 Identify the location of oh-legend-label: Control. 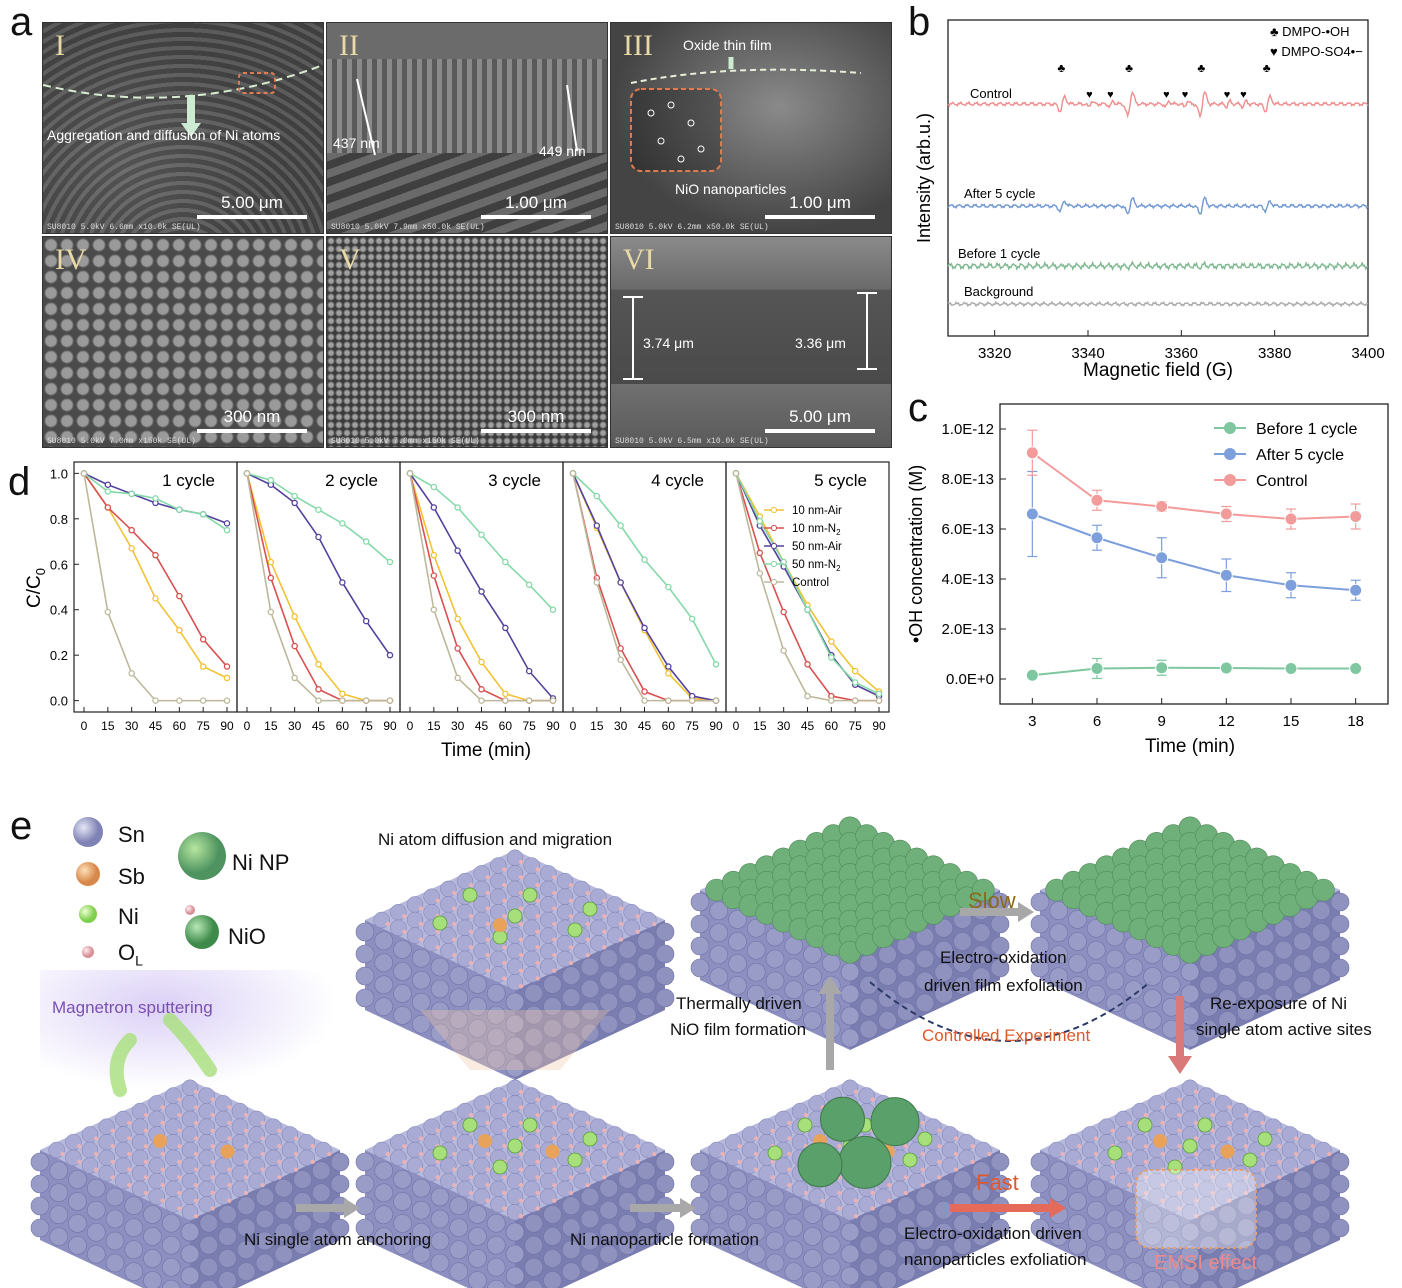
(1282, 481).